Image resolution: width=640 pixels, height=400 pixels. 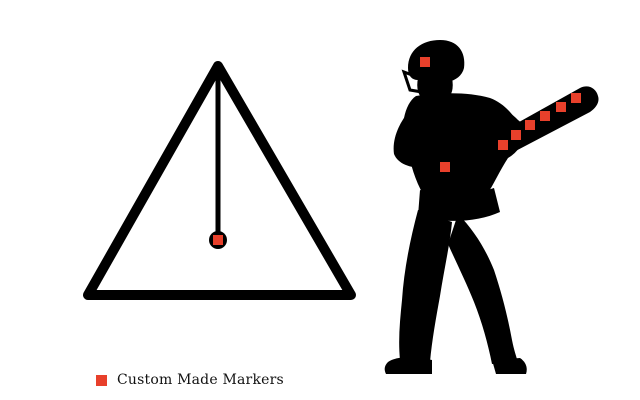 I want to click on marker-waist, so click(x=445, y=167).